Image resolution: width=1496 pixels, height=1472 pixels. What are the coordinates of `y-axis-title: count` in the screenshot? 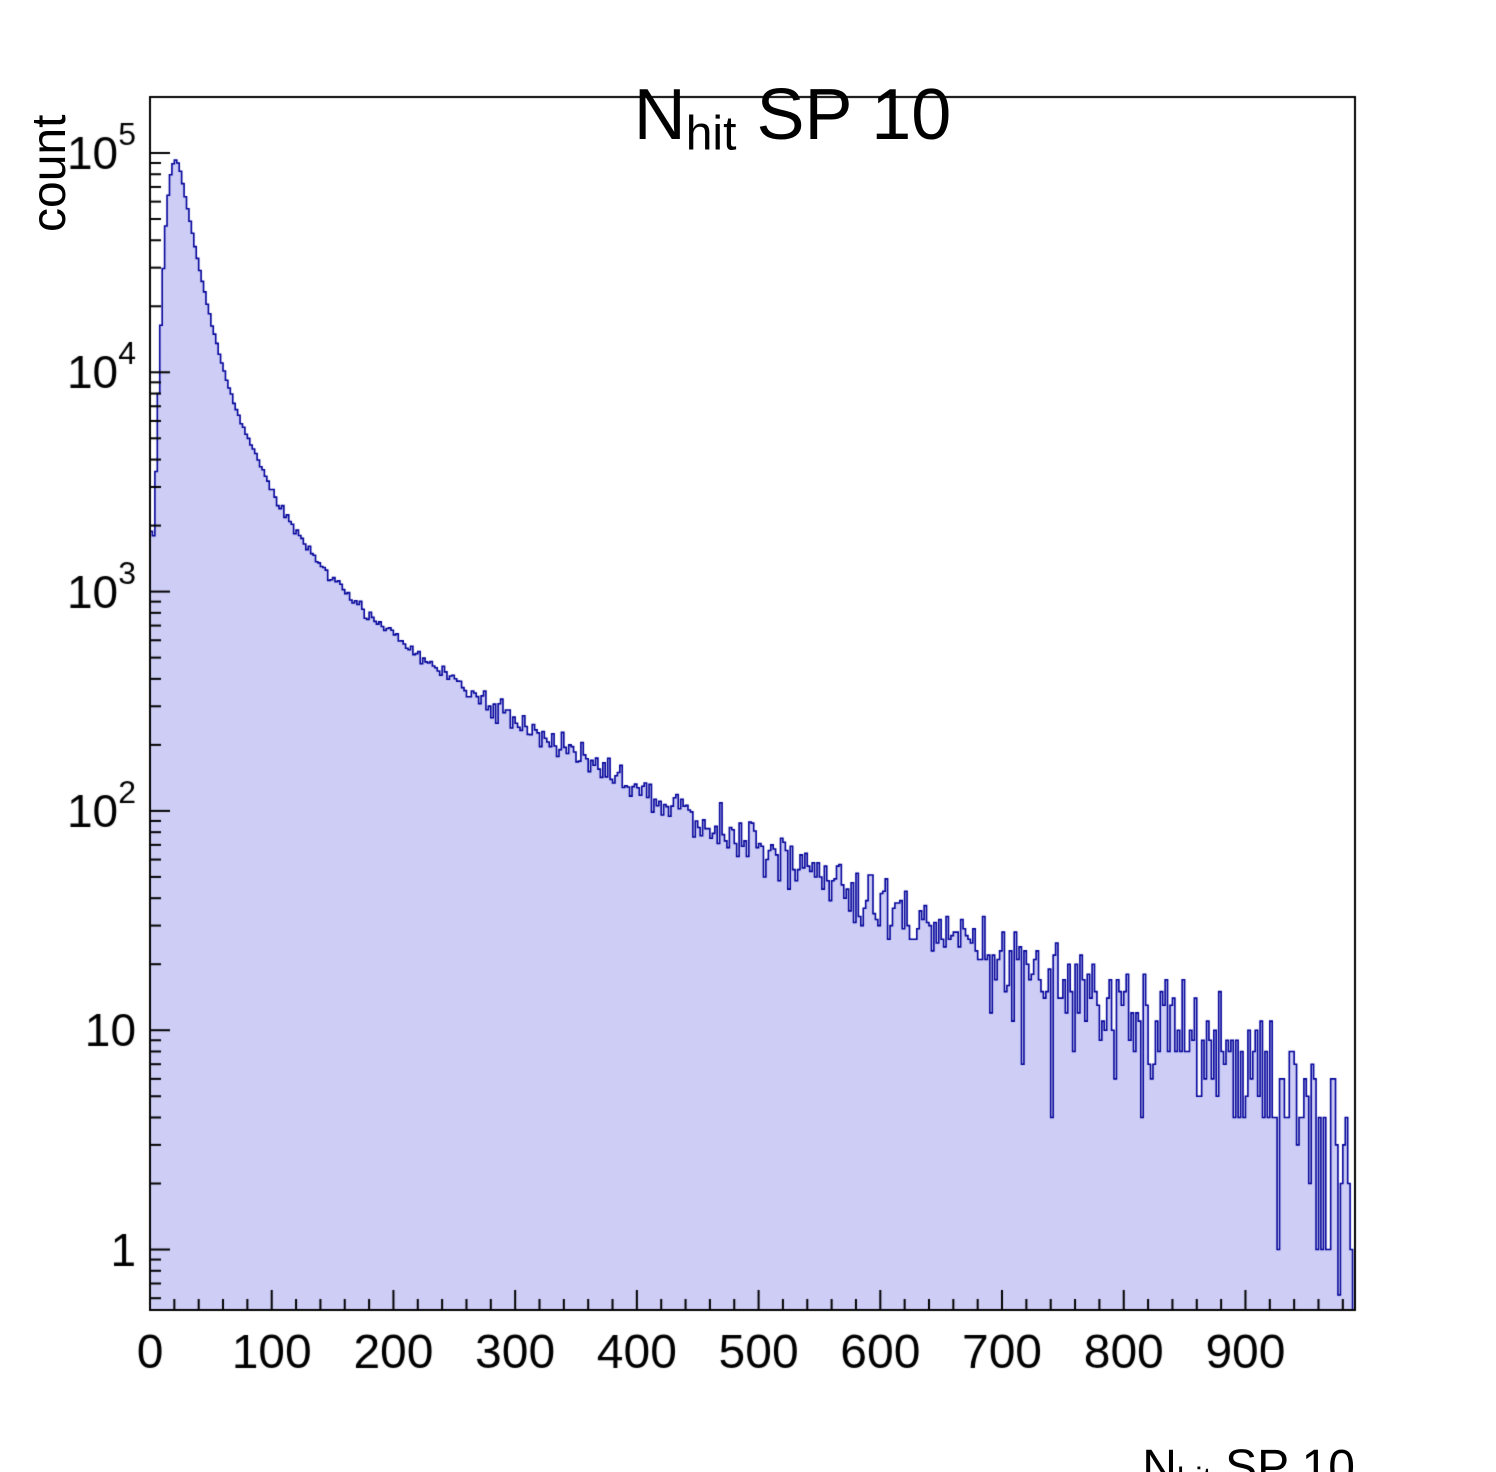 It's located at (49, 173).